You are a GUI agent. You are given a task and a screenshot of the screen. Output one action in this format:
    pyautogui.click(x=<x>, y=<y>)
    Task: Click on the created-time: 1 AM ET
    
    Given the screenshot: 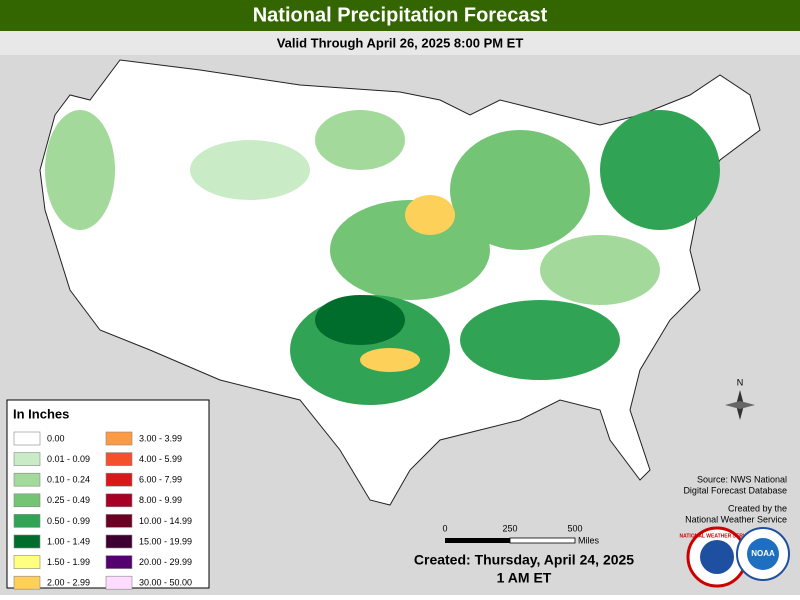 What is the action you would take?
    pyautogui.click(x=524, y=578)
    